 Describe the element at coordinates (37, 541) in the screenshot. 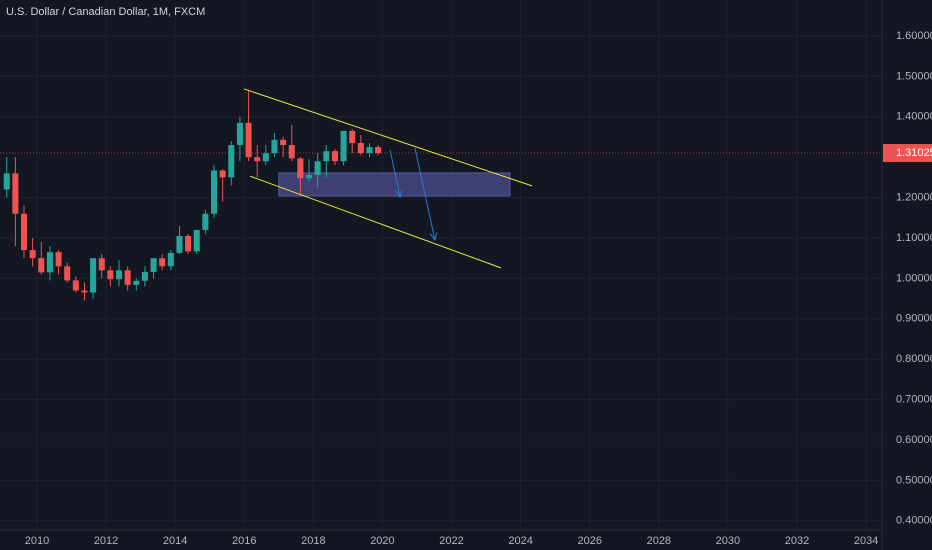

I see `x-tick-label: 2010` at that location.